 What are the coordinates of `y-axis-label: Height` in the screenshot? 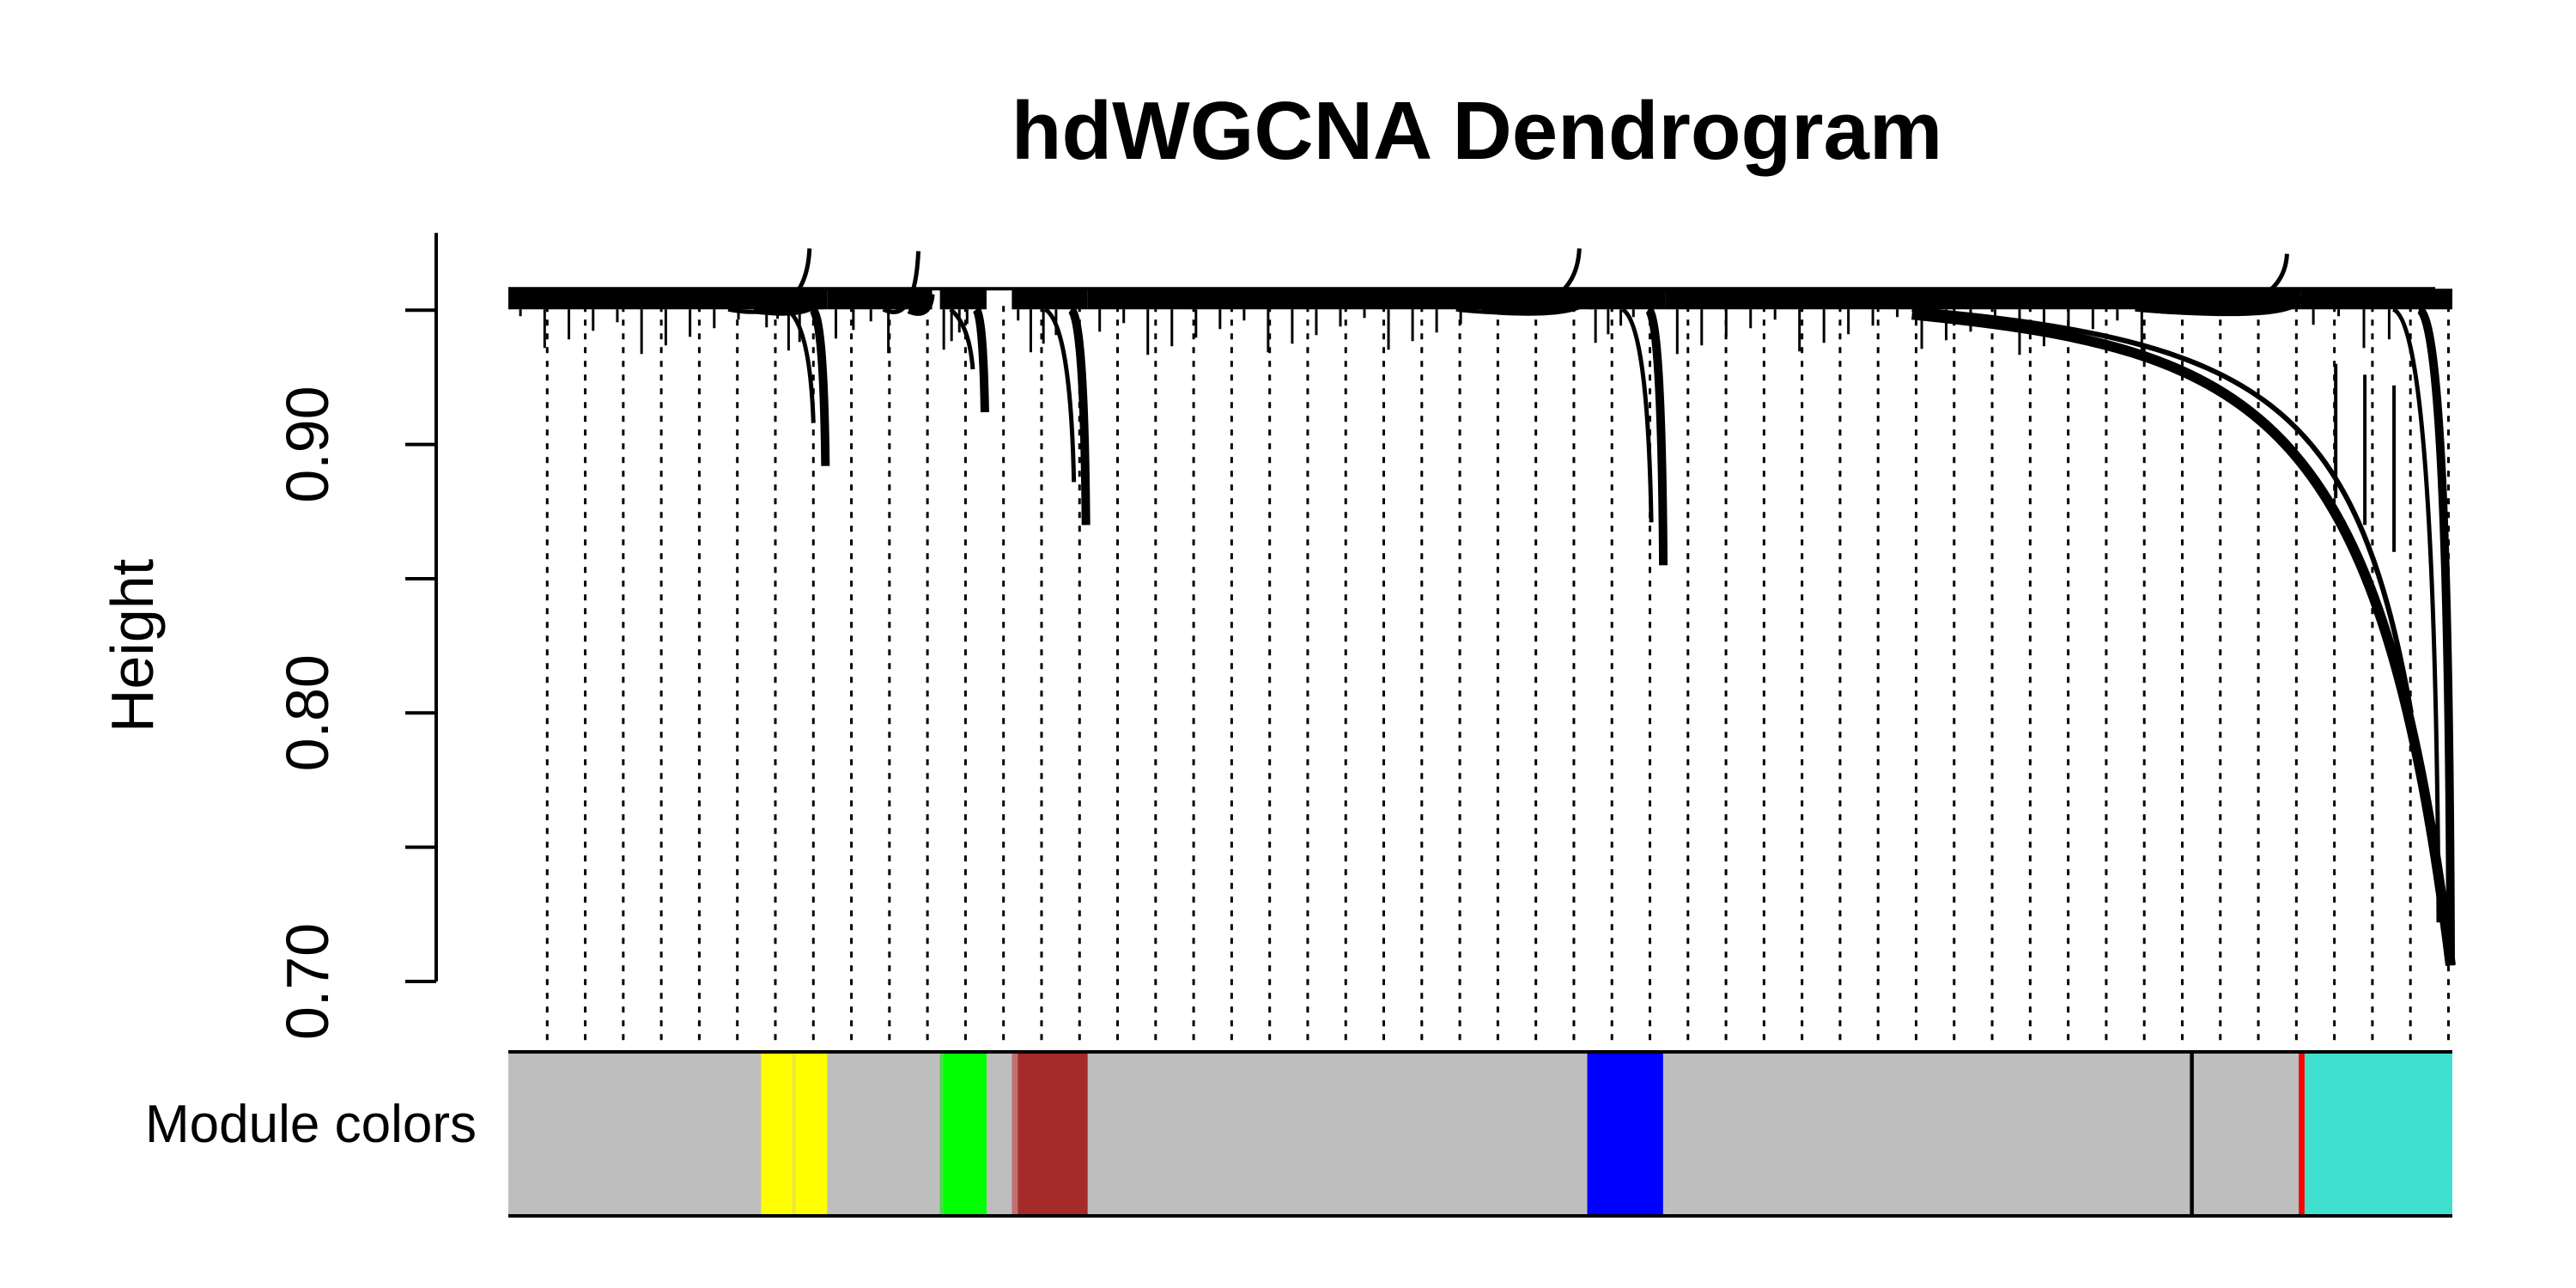 It's located at (132, 645).